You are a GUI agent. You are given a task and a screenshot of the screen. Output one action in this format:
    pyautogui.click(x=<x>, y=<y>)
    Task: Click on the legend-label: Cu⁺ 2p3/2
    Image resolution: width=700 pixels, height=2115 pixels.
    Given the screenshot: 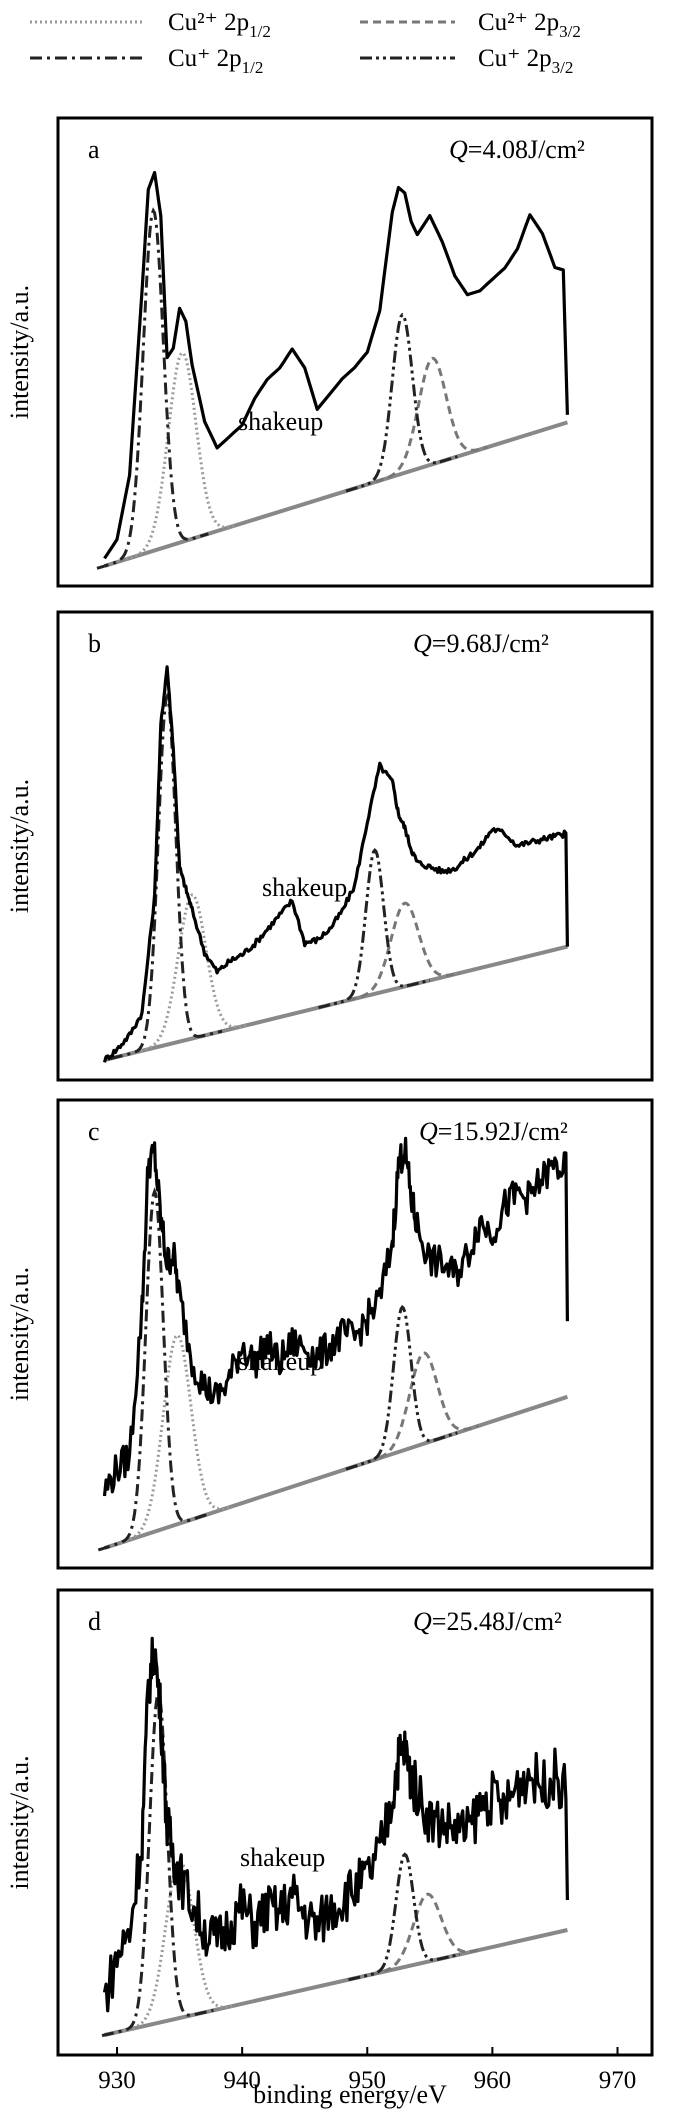 What is the action you would take?
    pyautogui.click(x=525, y=61)
    